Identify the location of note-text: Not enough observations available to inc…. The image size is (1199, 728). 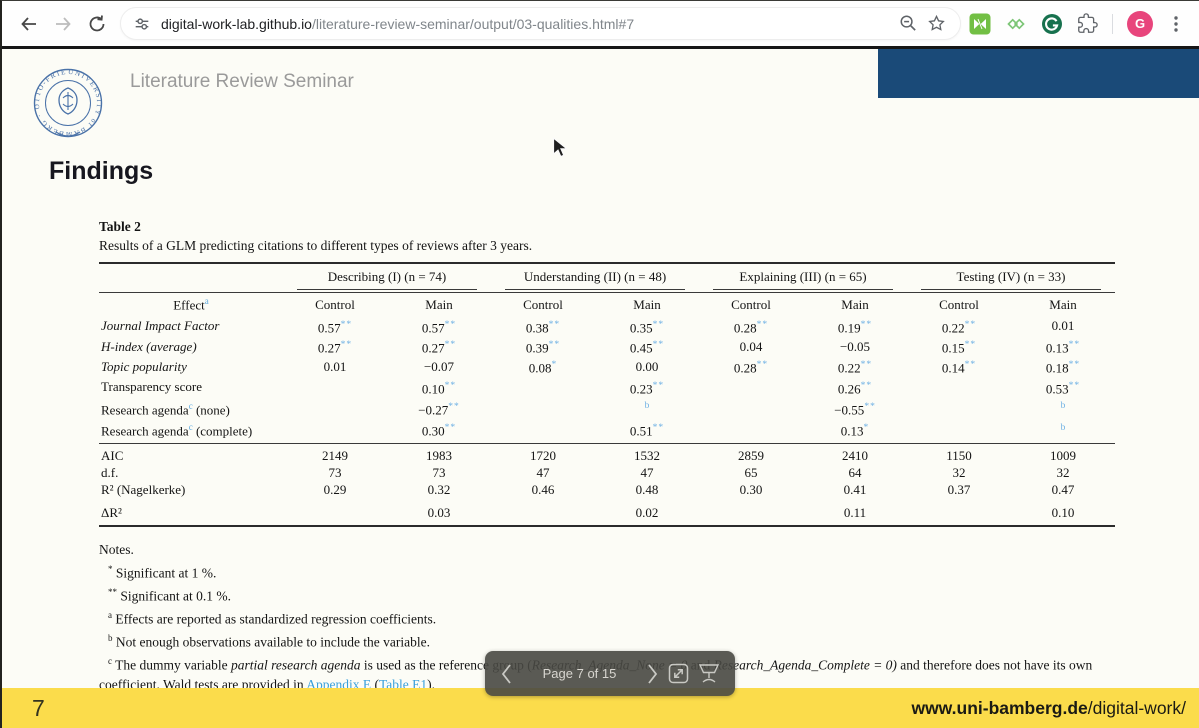
(273, 642).